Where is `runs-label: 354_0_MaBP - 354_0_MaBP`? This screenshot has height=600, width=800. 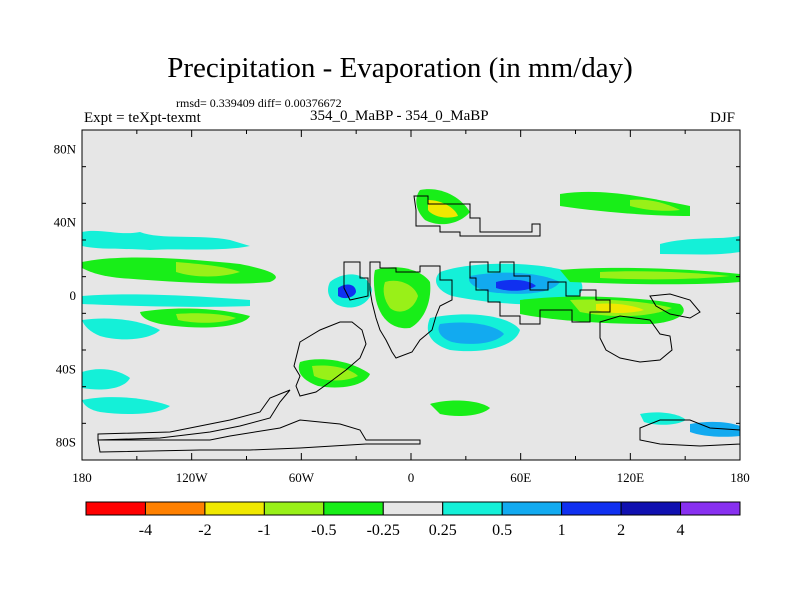 runs-label: 354_0_MaBP - 354_0_MaBP is located at coordinates (399, 116).